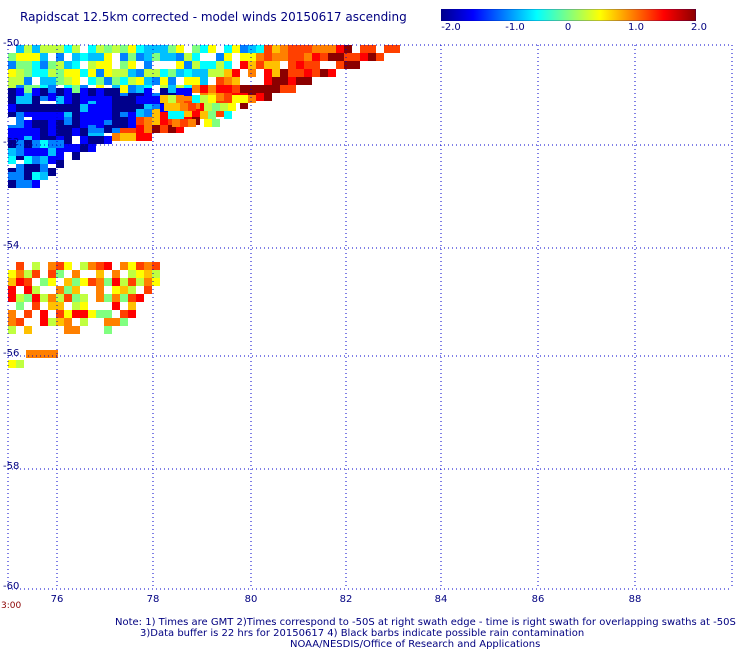  I want to click on lat-label-54: -54, so click(11, 245).